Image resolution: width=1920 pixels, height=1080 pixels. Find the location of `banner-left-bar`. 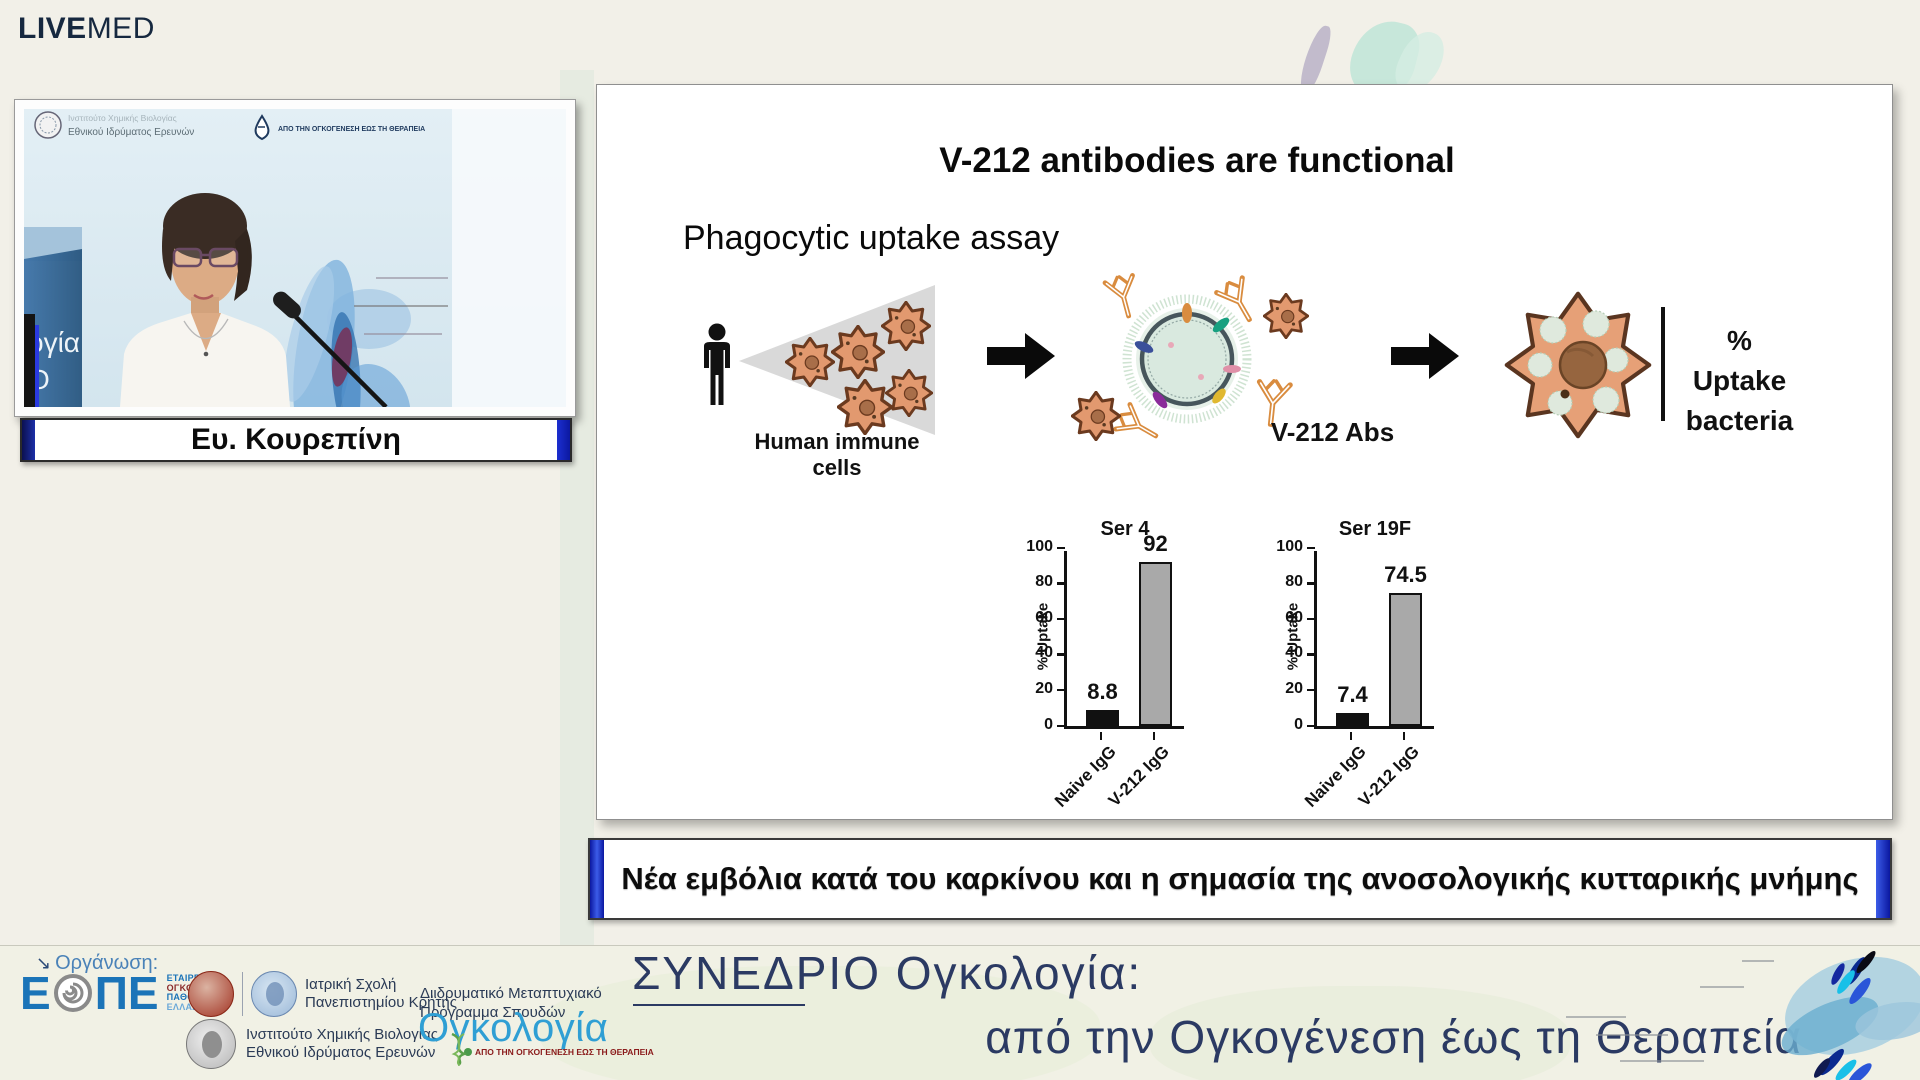

banner-left-bar is located at coordinates (597, 879).